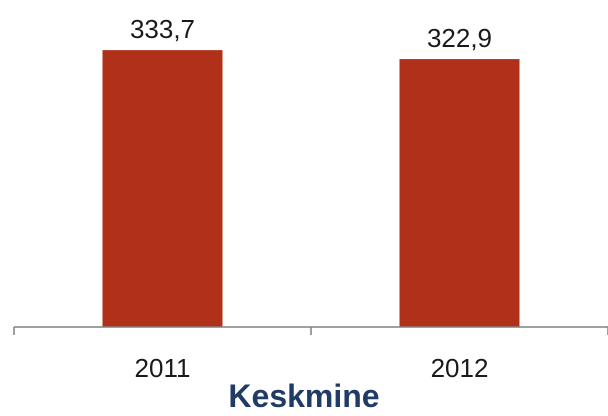 The height and width of the screenshot is (416, 608). I want to click on data-label-2011: 333,7, so click(162, 29).